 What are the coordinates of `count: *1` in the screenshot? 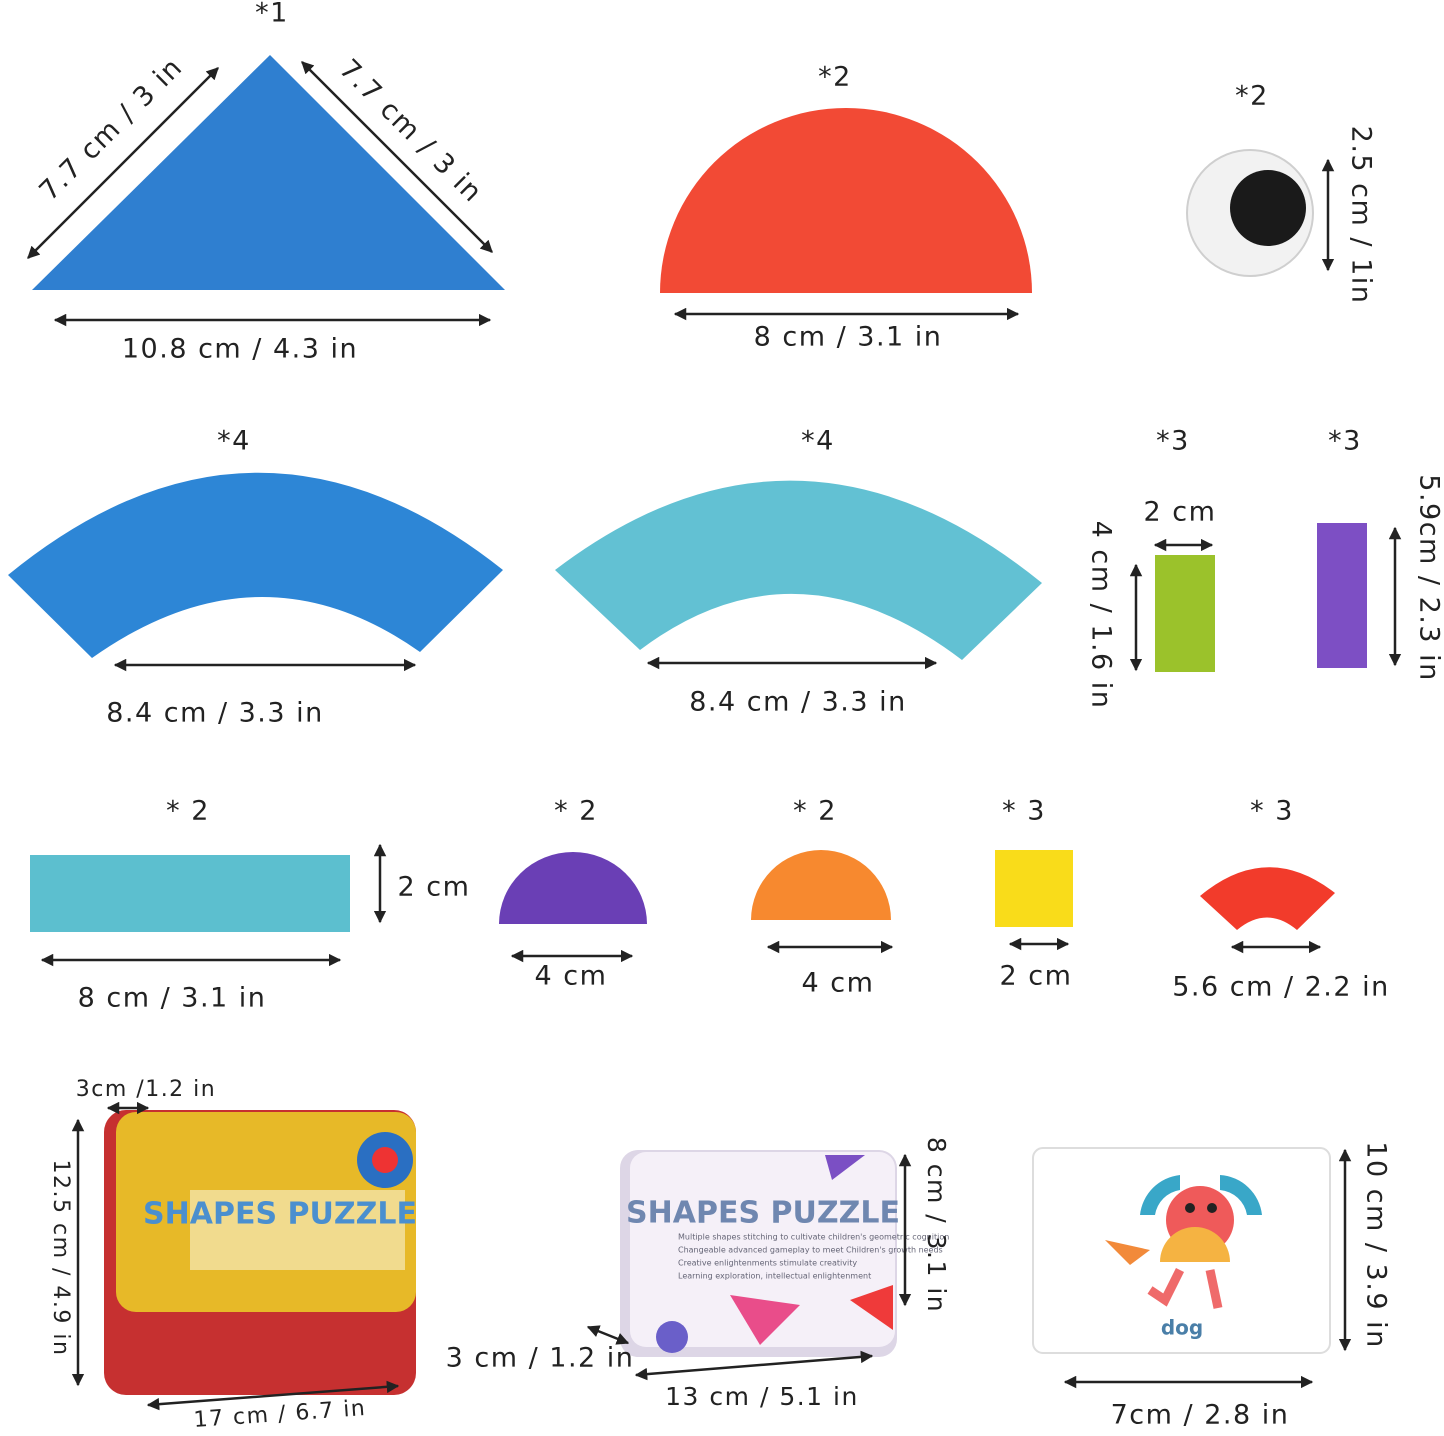 It's located at (272, 14).